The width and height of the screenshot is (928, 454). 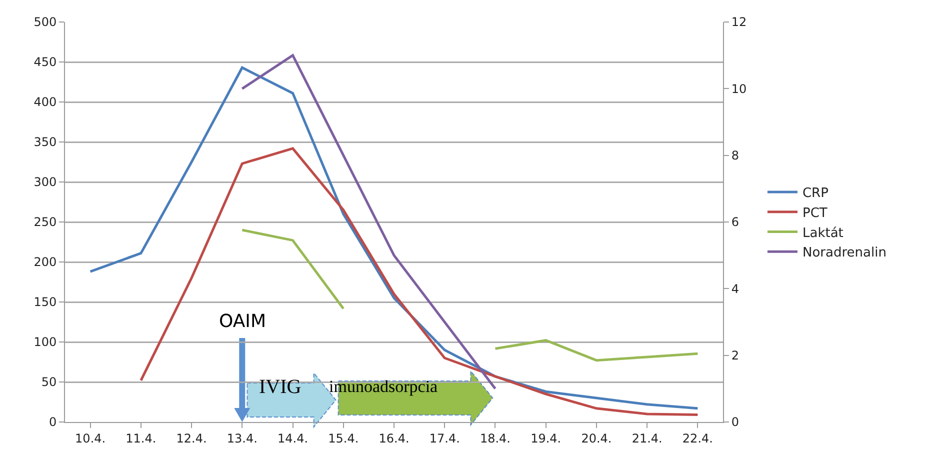 I want to click on x-tick-label: 21.4., so click(x=647, y=438).